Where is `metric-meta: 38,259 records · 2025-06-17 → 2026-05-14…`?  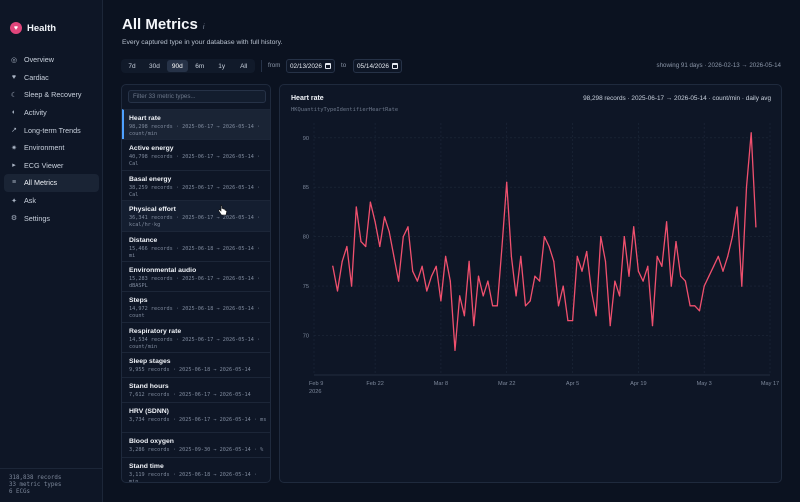 metric-meta: 38,259 records · 2025-06-17 → 2026-05-14… is located at coordinates (195, 191).